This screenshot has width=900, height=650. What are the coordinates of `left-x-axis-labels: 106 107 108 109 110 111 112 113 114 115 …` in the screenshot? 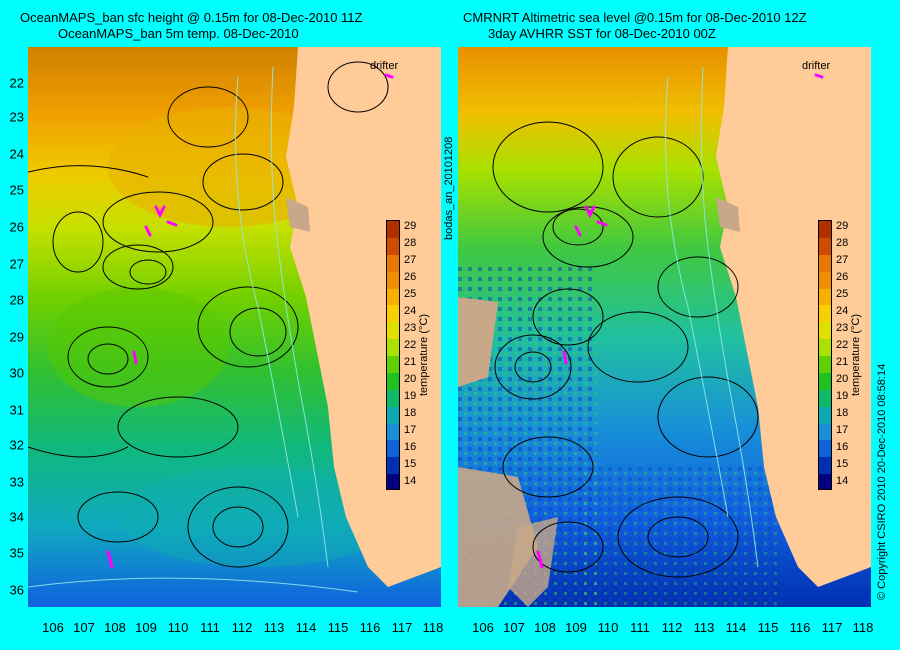 It's located at (225, 630).